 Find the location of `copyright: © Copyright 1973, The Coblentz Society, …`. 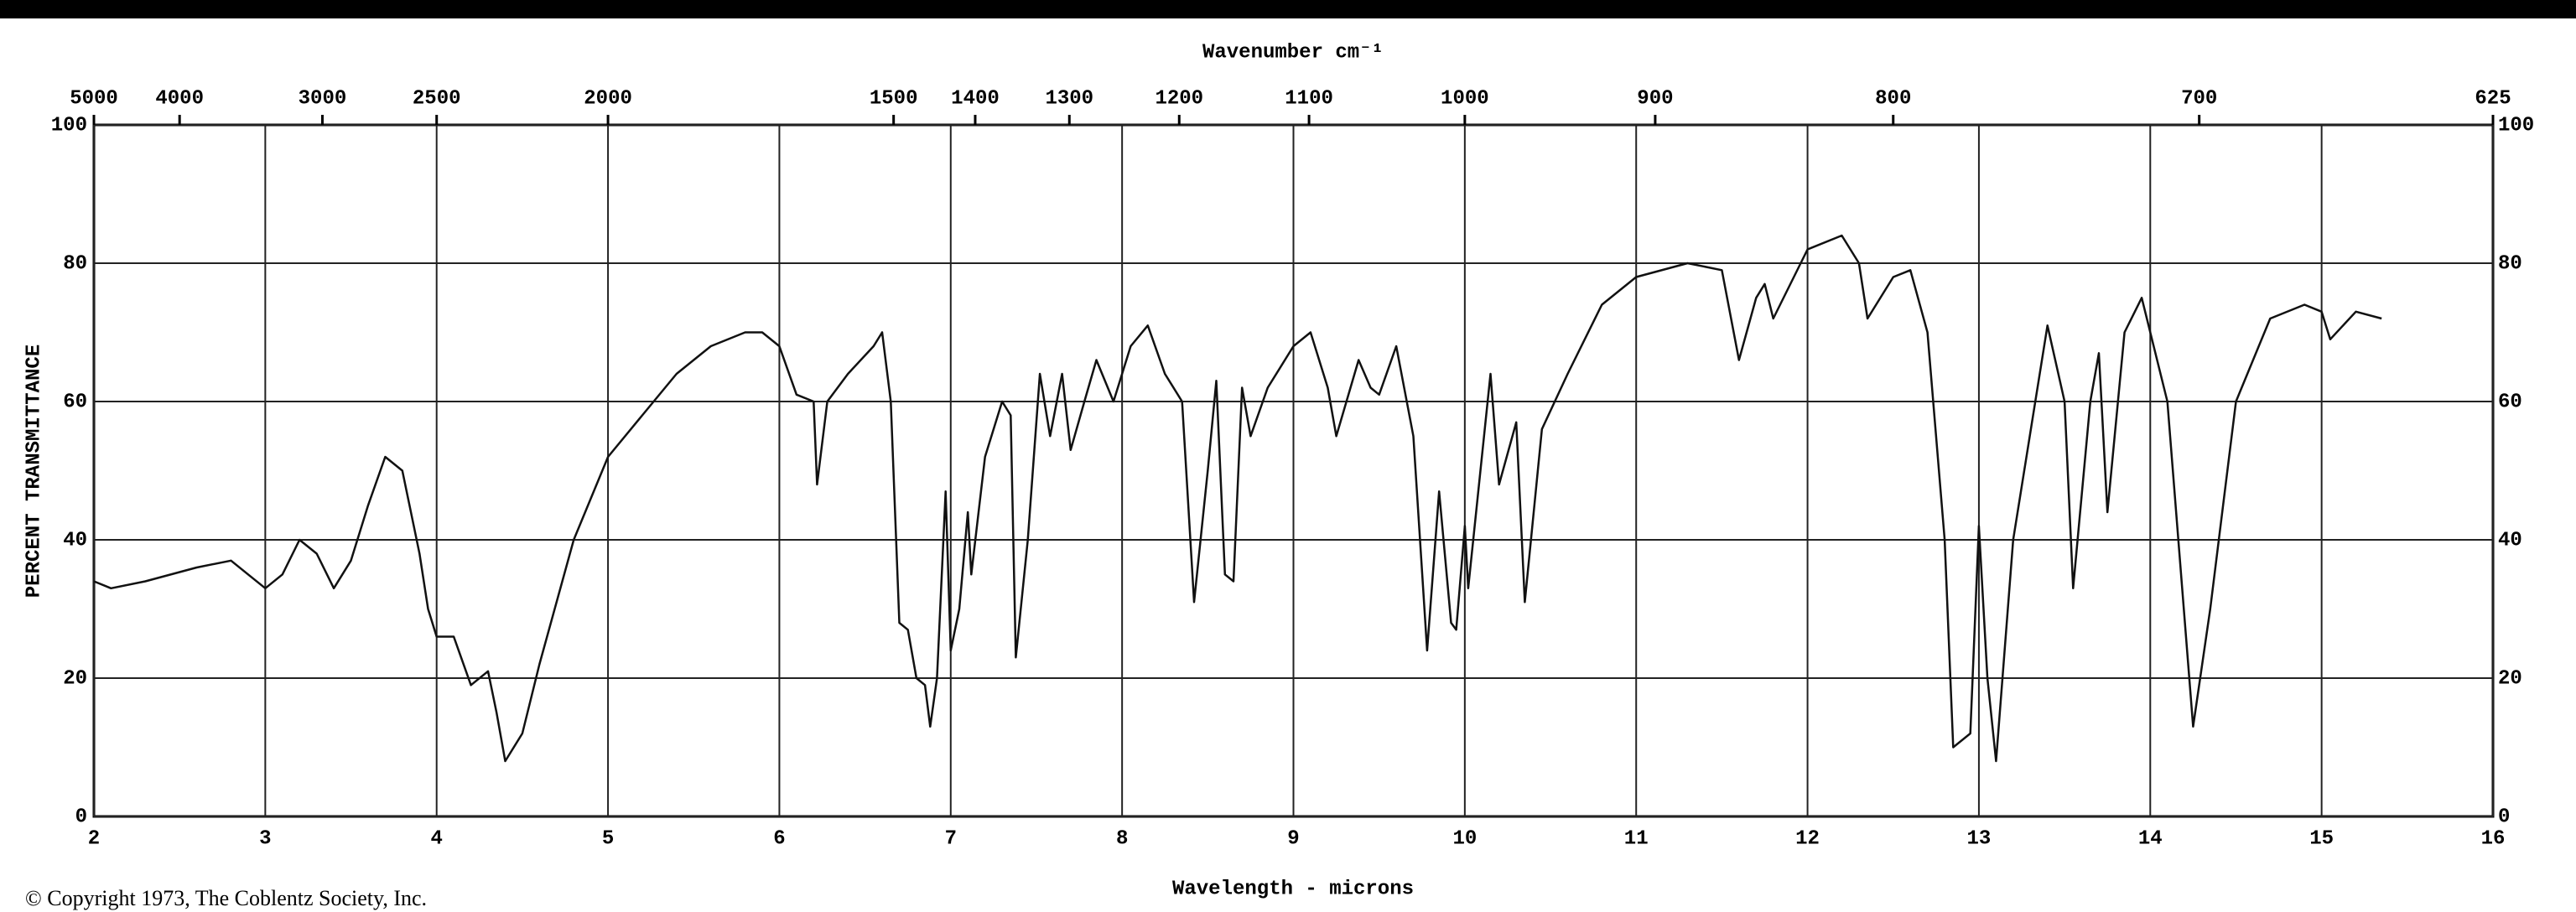

copyright: © Copyright 1973, The Coblentz Society, … is located at coordinates (226, 898).